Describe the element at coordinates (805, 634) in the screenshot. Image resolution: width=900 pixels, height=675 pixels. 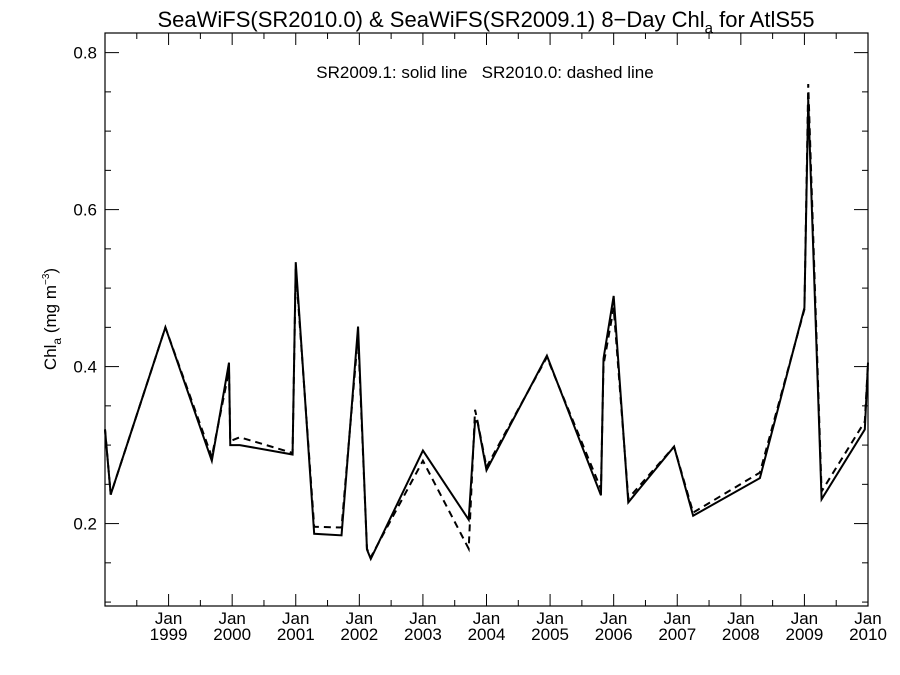
I see `x-tick-year: 2009` at that location.